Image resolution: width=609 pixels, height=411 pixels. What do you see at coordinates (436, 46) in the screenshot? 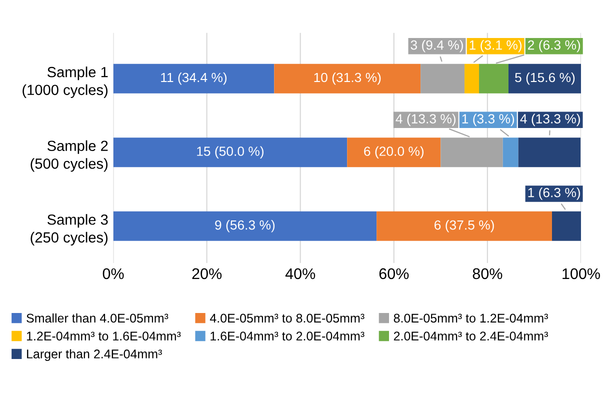
I see `data-label: 3 (9.4 %)` at bounding box center [436, 46].